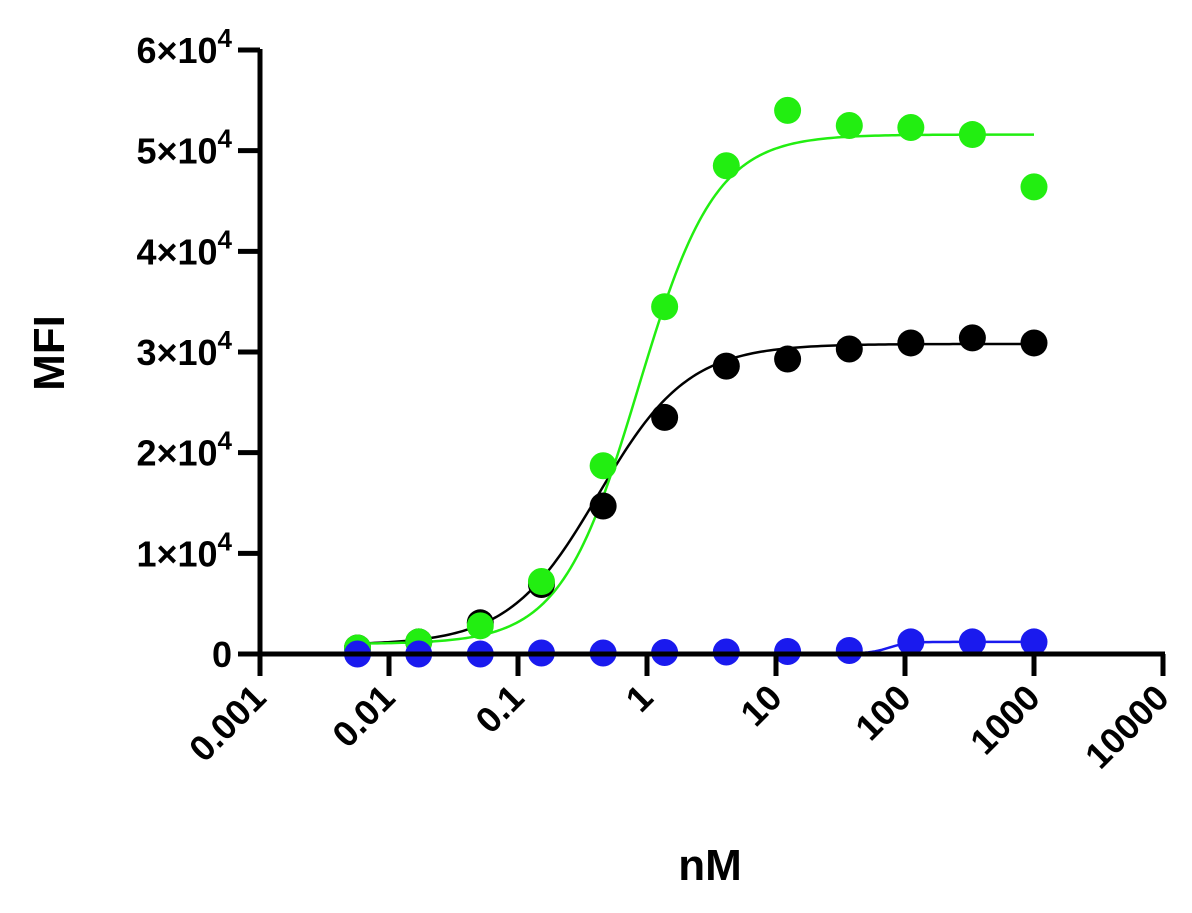 This screenshot has height=913, width=1192. I want to click on y-tick-label: 6×10⁴, so click(184, 47).